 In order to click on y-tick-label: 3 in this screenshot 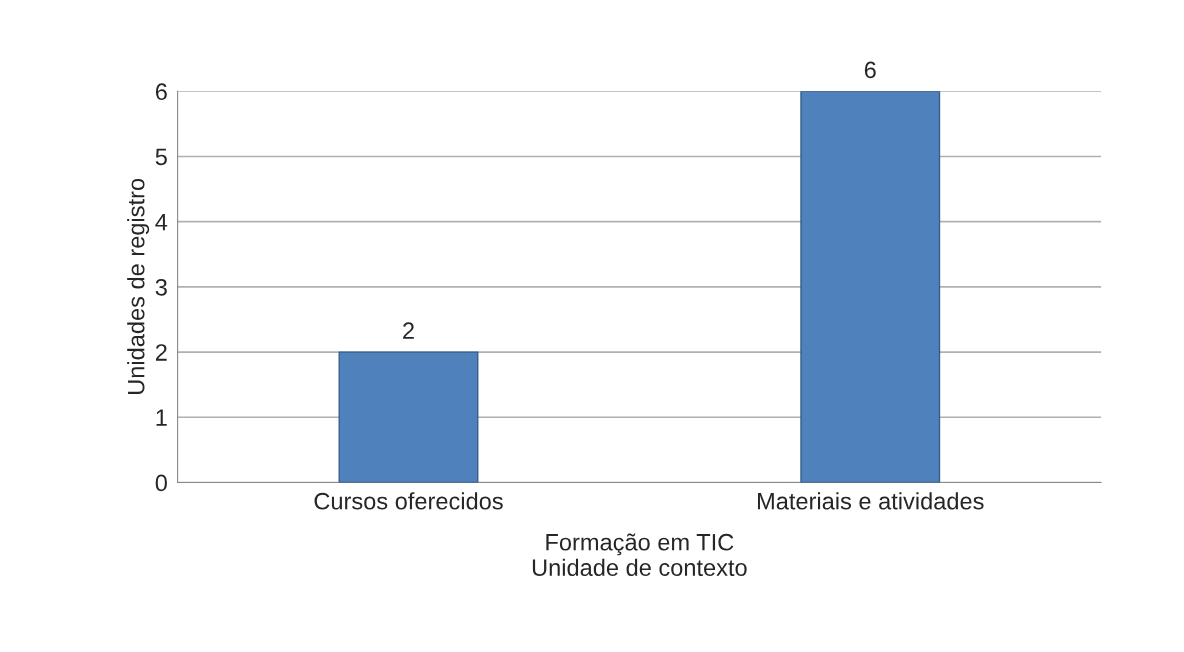, I will do `click(161, 287)`.